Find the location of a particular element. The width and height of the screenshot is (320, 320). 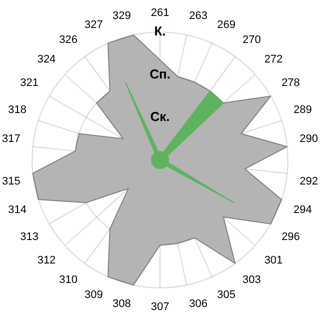

y-tick-label: Сп. is located at coordinates (160, 74).